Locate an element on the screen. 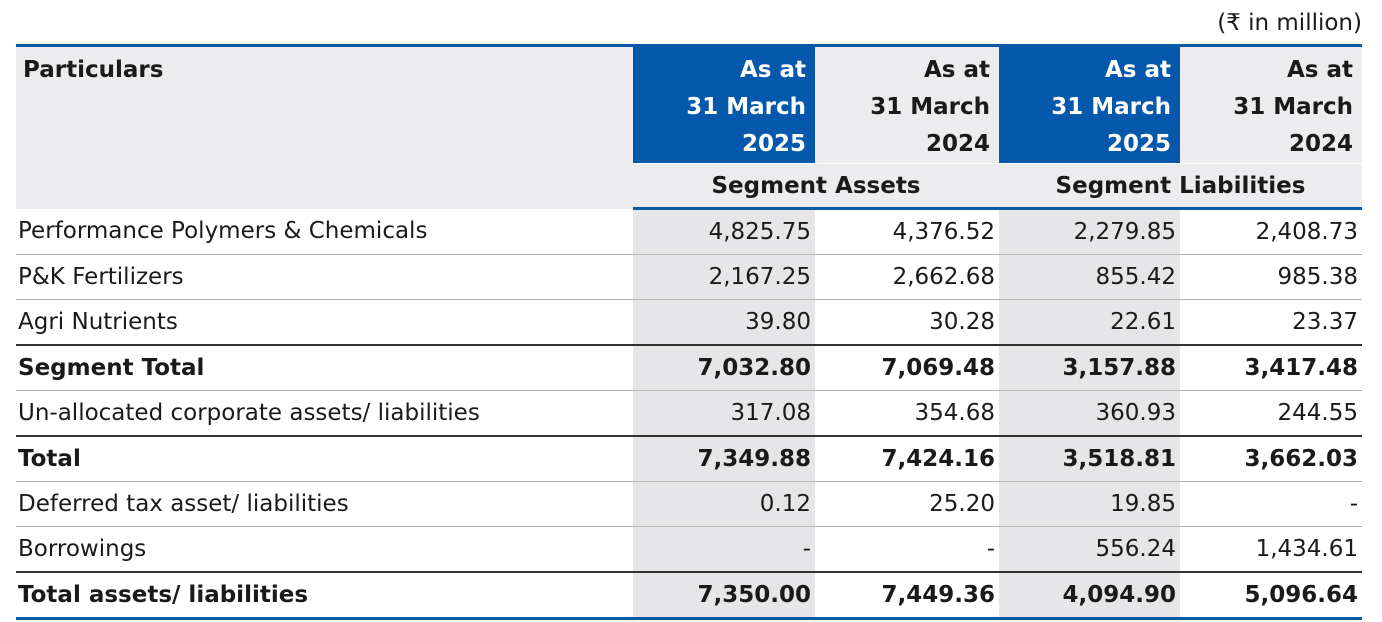  group-header-row: Segment Assets Segment Liabilities is located at coordinates (689, 186).